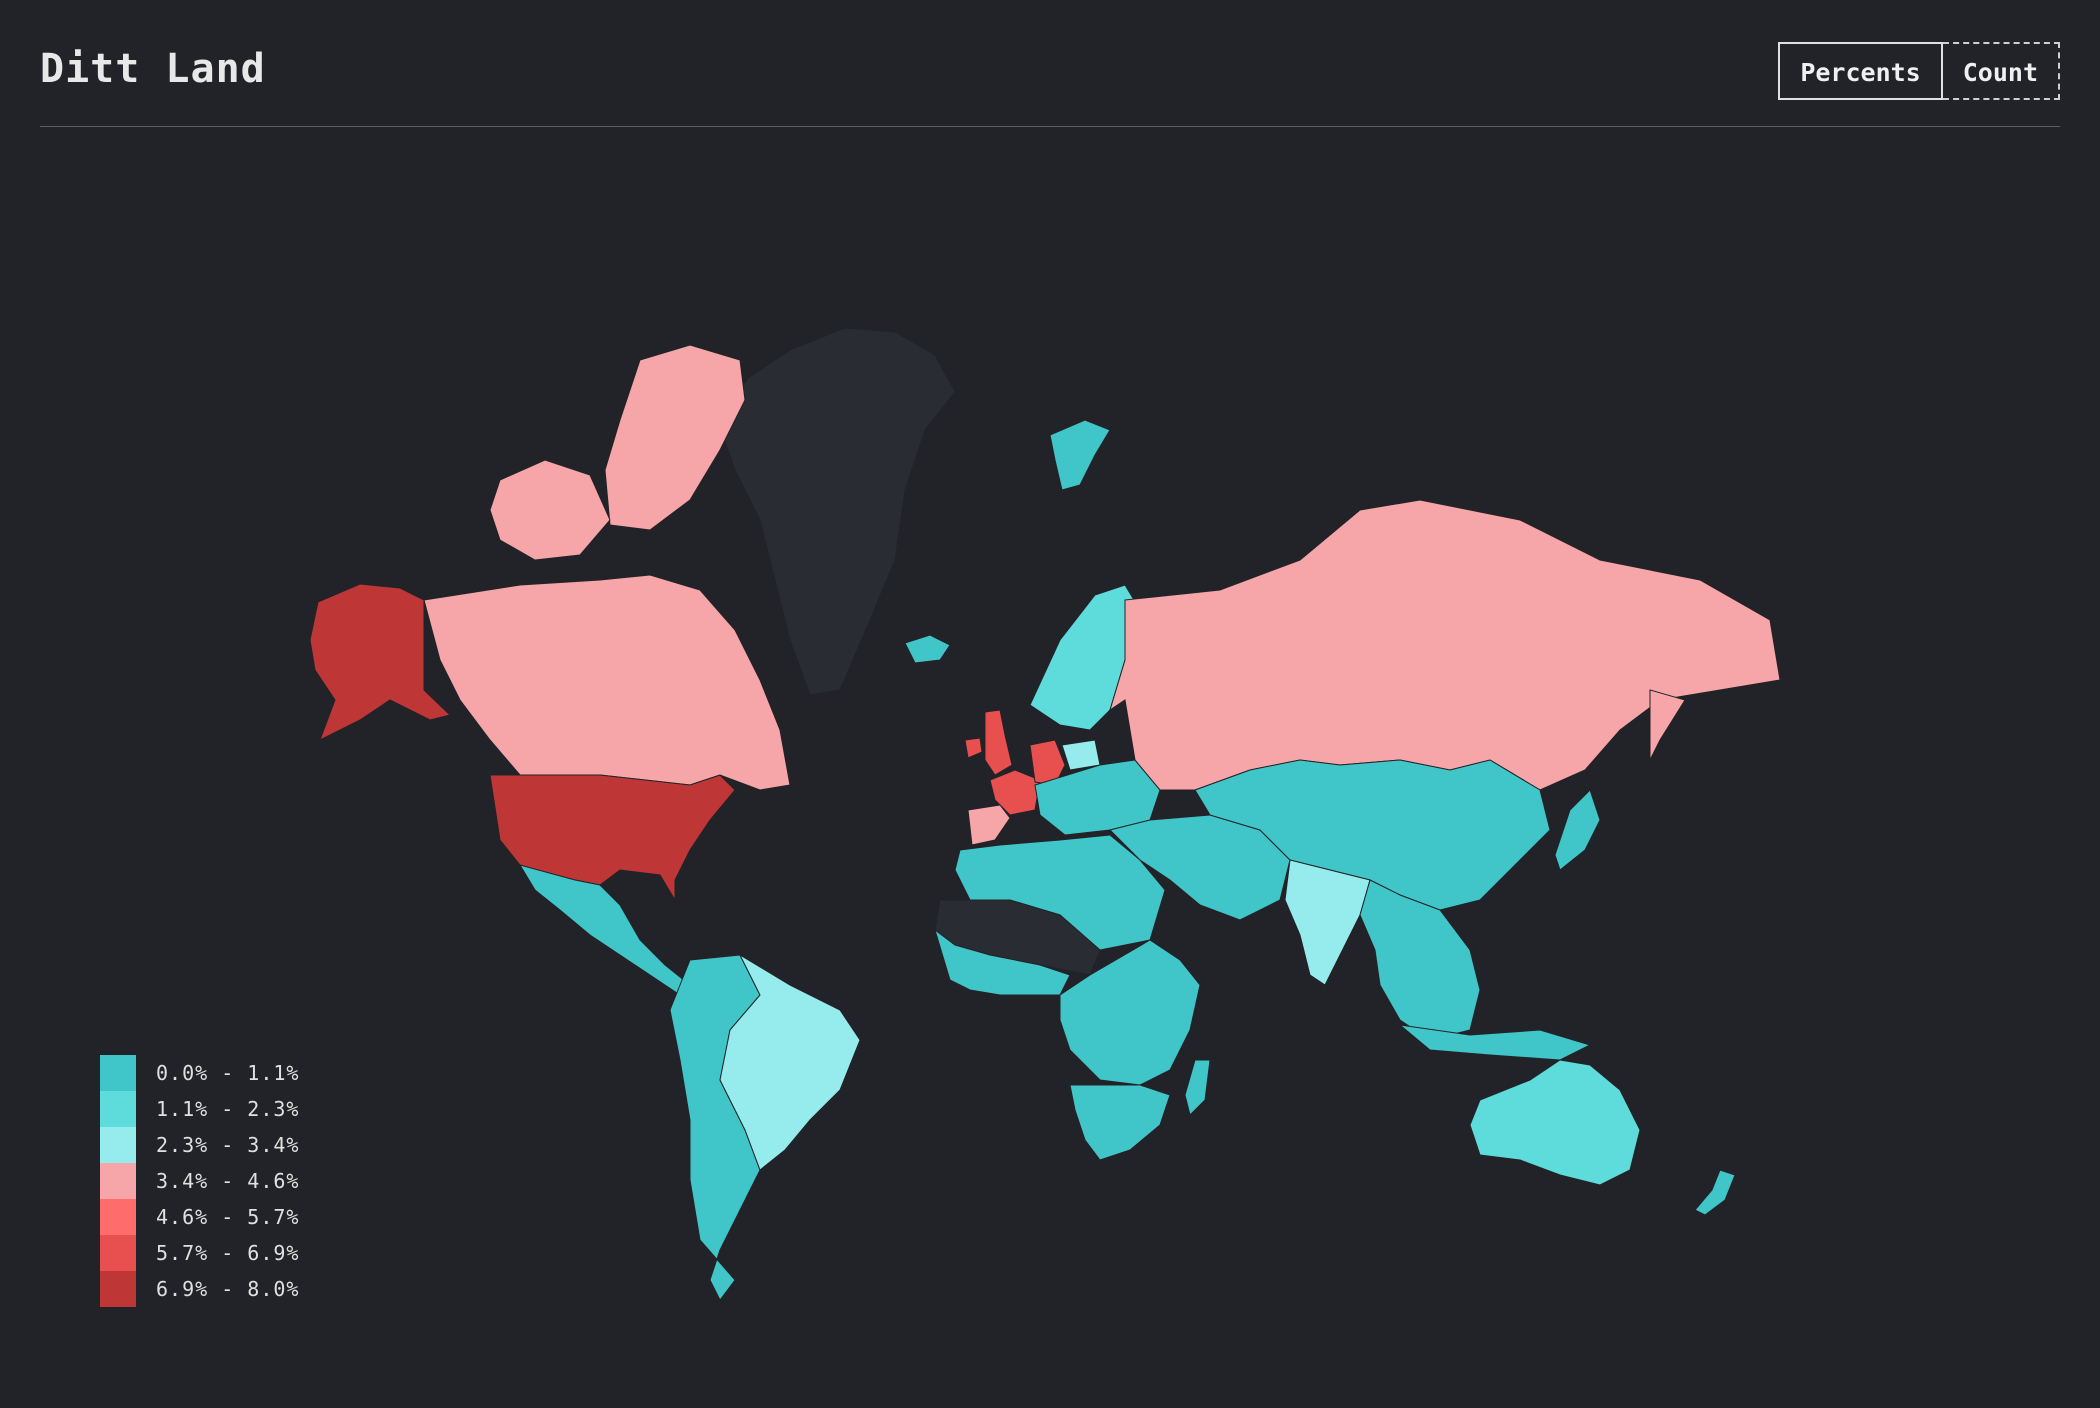 The height and width of the screenshot is (1408, 2100). I want to click on region-alaska, so click(380, 662).